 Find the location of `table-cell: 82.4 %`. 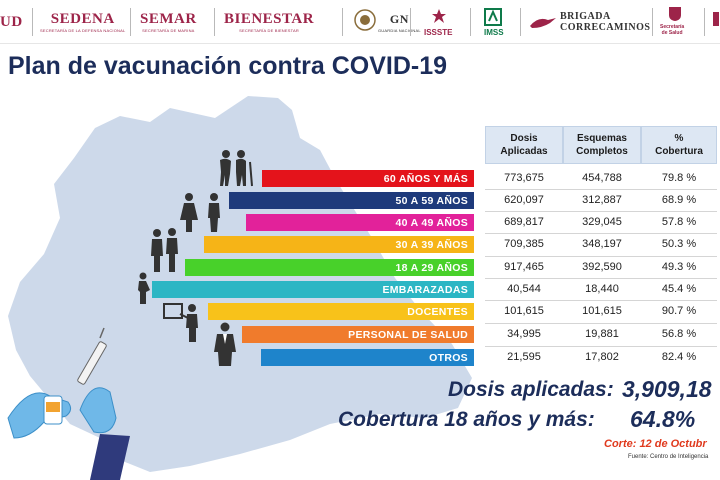

table-cell: 82.4 % is located at coordinates (679, 357).